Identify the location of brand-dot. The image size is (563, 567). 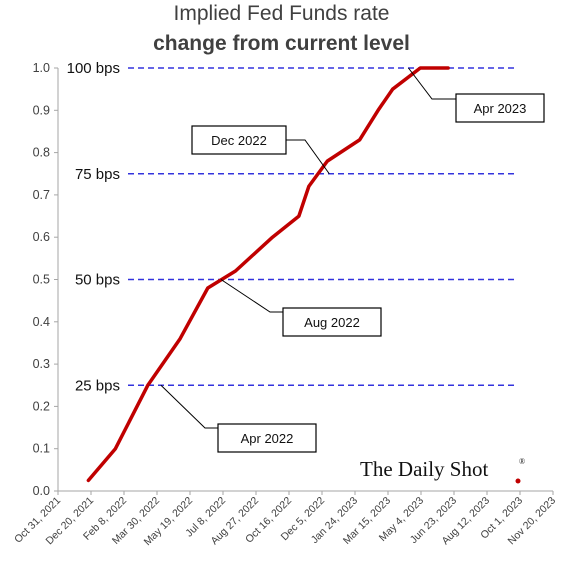
(518, 481).